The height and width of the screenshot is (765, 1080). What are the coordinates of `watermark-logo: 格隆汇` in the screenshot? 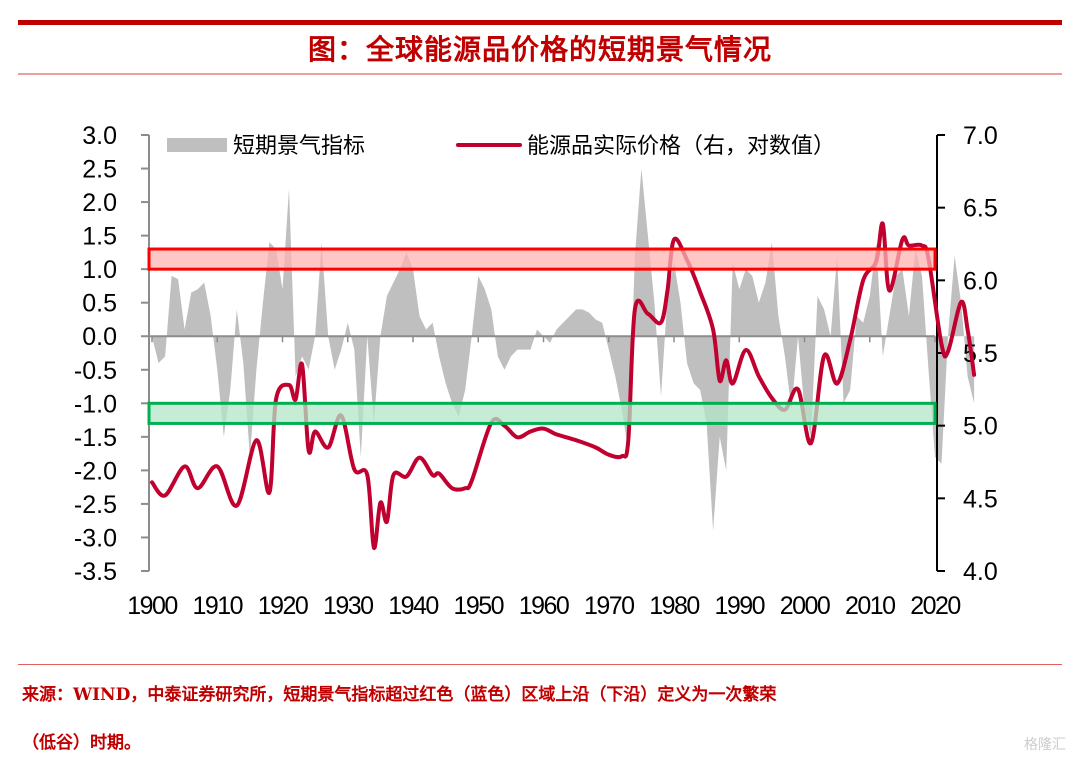 It's located at (1045, 745).